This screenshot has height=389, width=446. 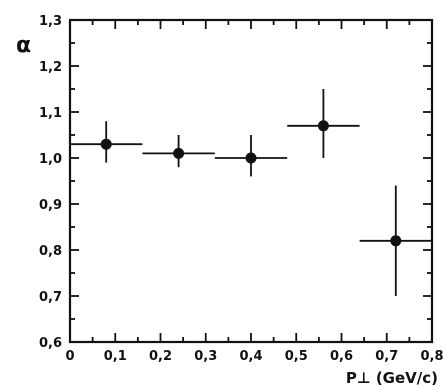 I want to click on y-tick-label: 1,0, so click(x=50, y=159).